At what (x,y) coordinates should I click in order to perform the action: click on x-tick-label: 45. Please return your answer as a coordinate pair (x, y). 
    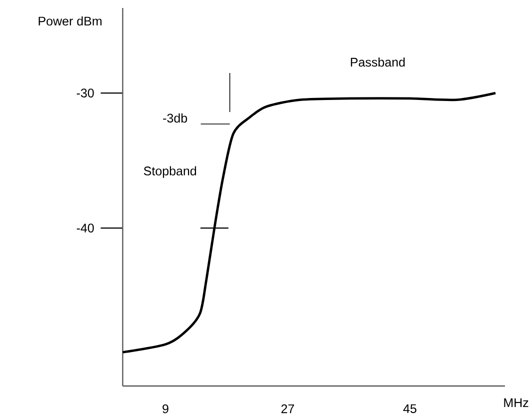
    Looking at the image, I should click on (409, 409).